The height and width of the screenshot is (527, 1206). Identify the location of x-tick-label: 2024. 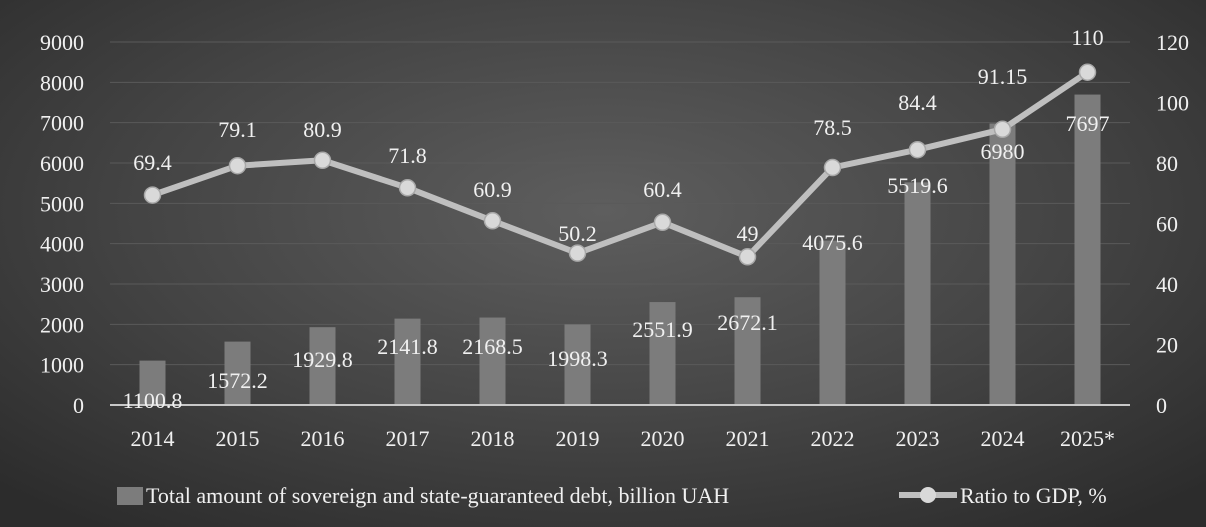
(1003, 438).